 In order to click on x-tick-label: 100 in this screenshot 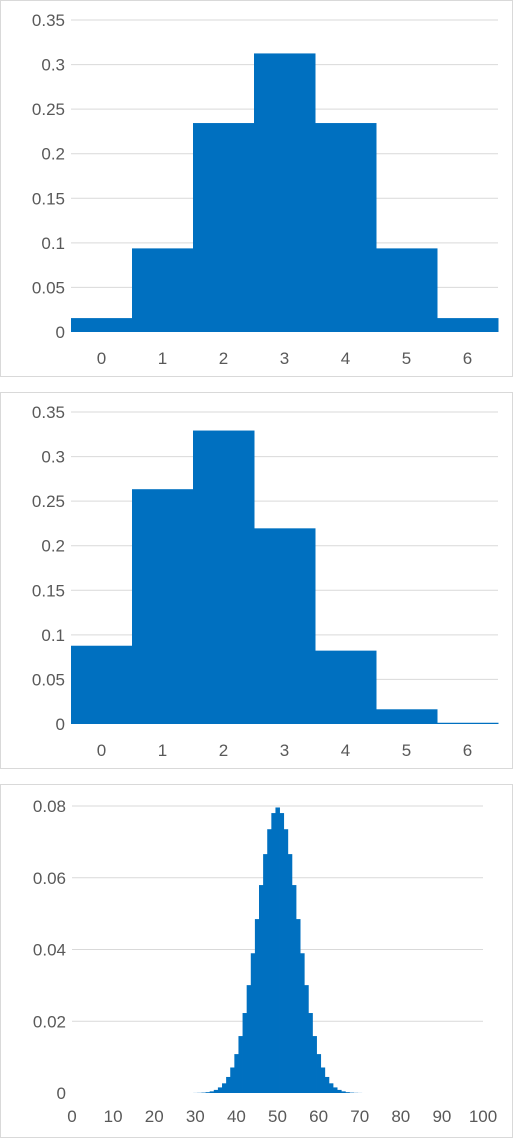, I will do `click(483, 1116)`.